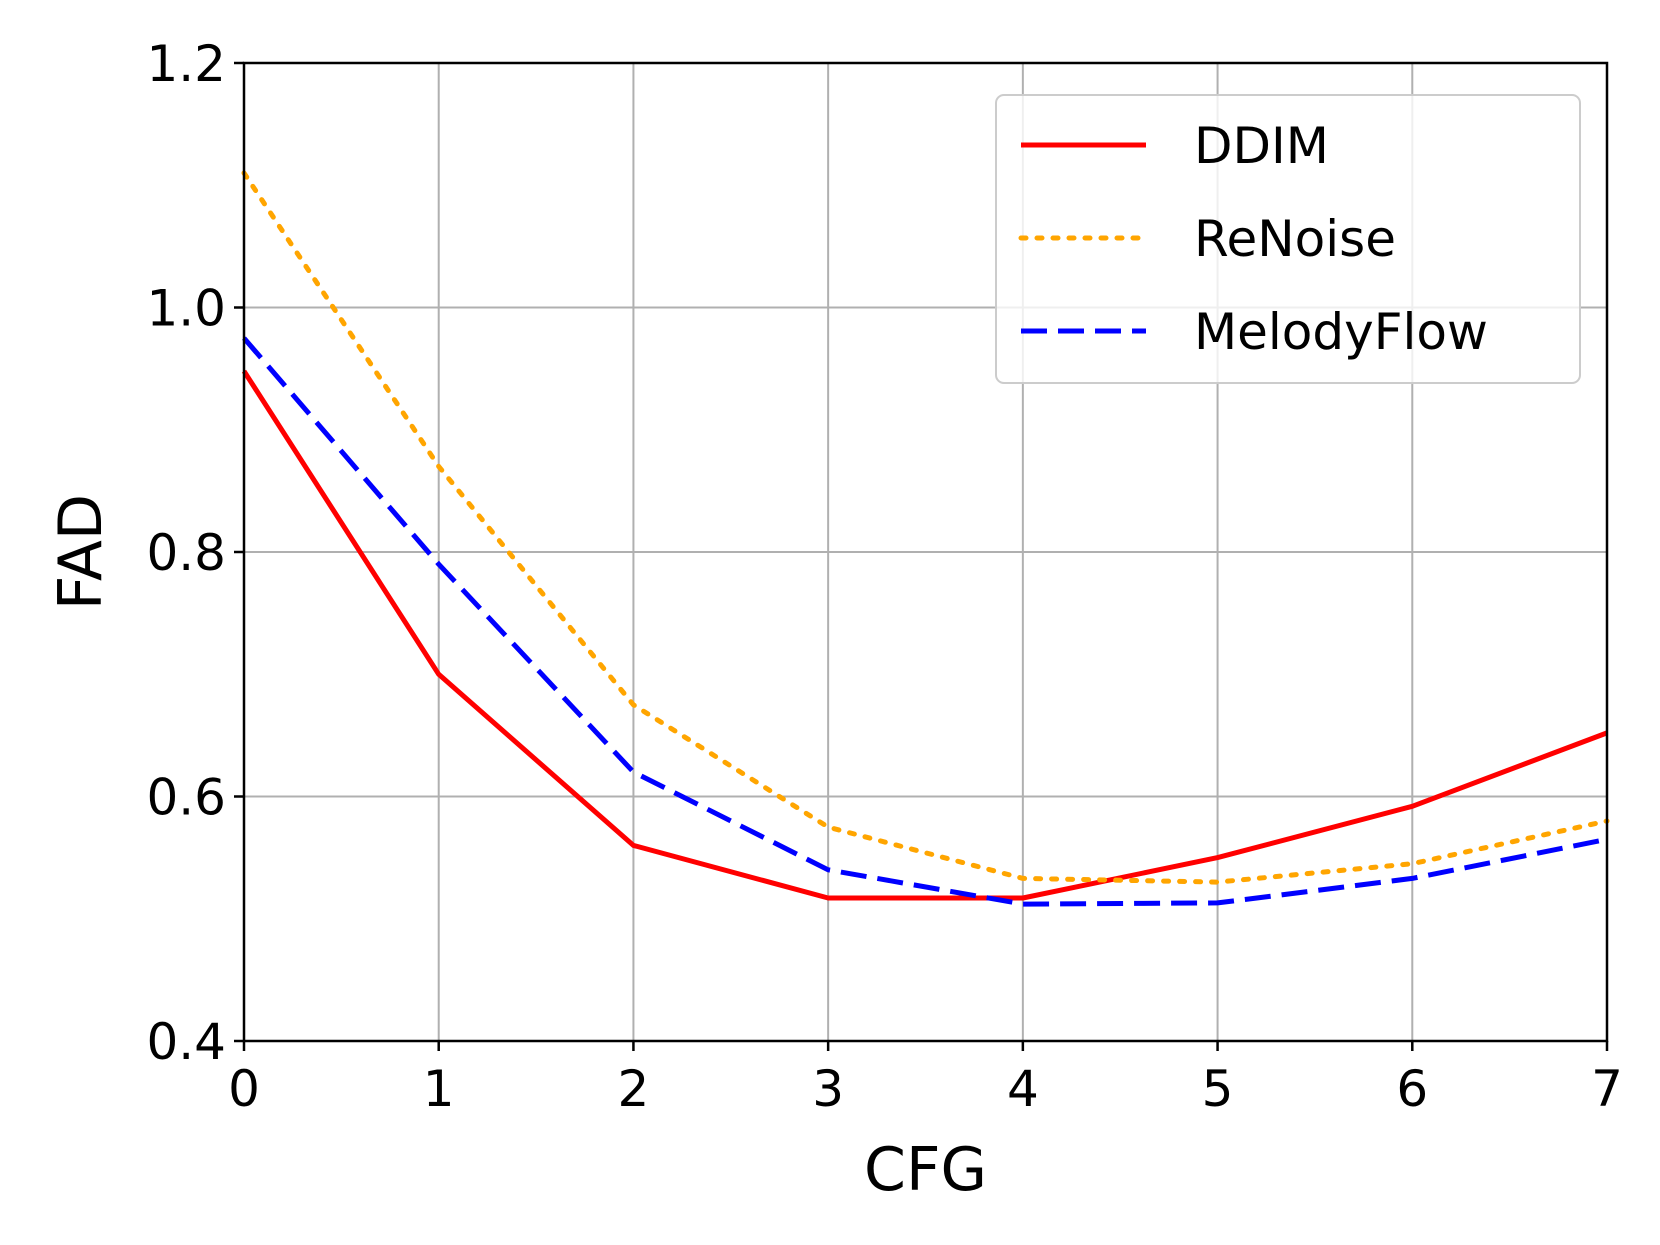 The image size is (1660, 1245). I want to click on y-axis-label: FAD, so click(81, 552).